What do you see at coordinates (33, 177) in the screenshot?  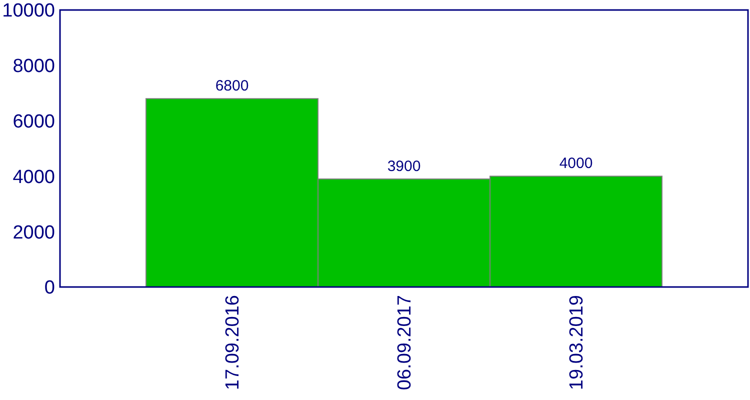 I see `y-tick-label: 4000` at bounding box center [33, 177].